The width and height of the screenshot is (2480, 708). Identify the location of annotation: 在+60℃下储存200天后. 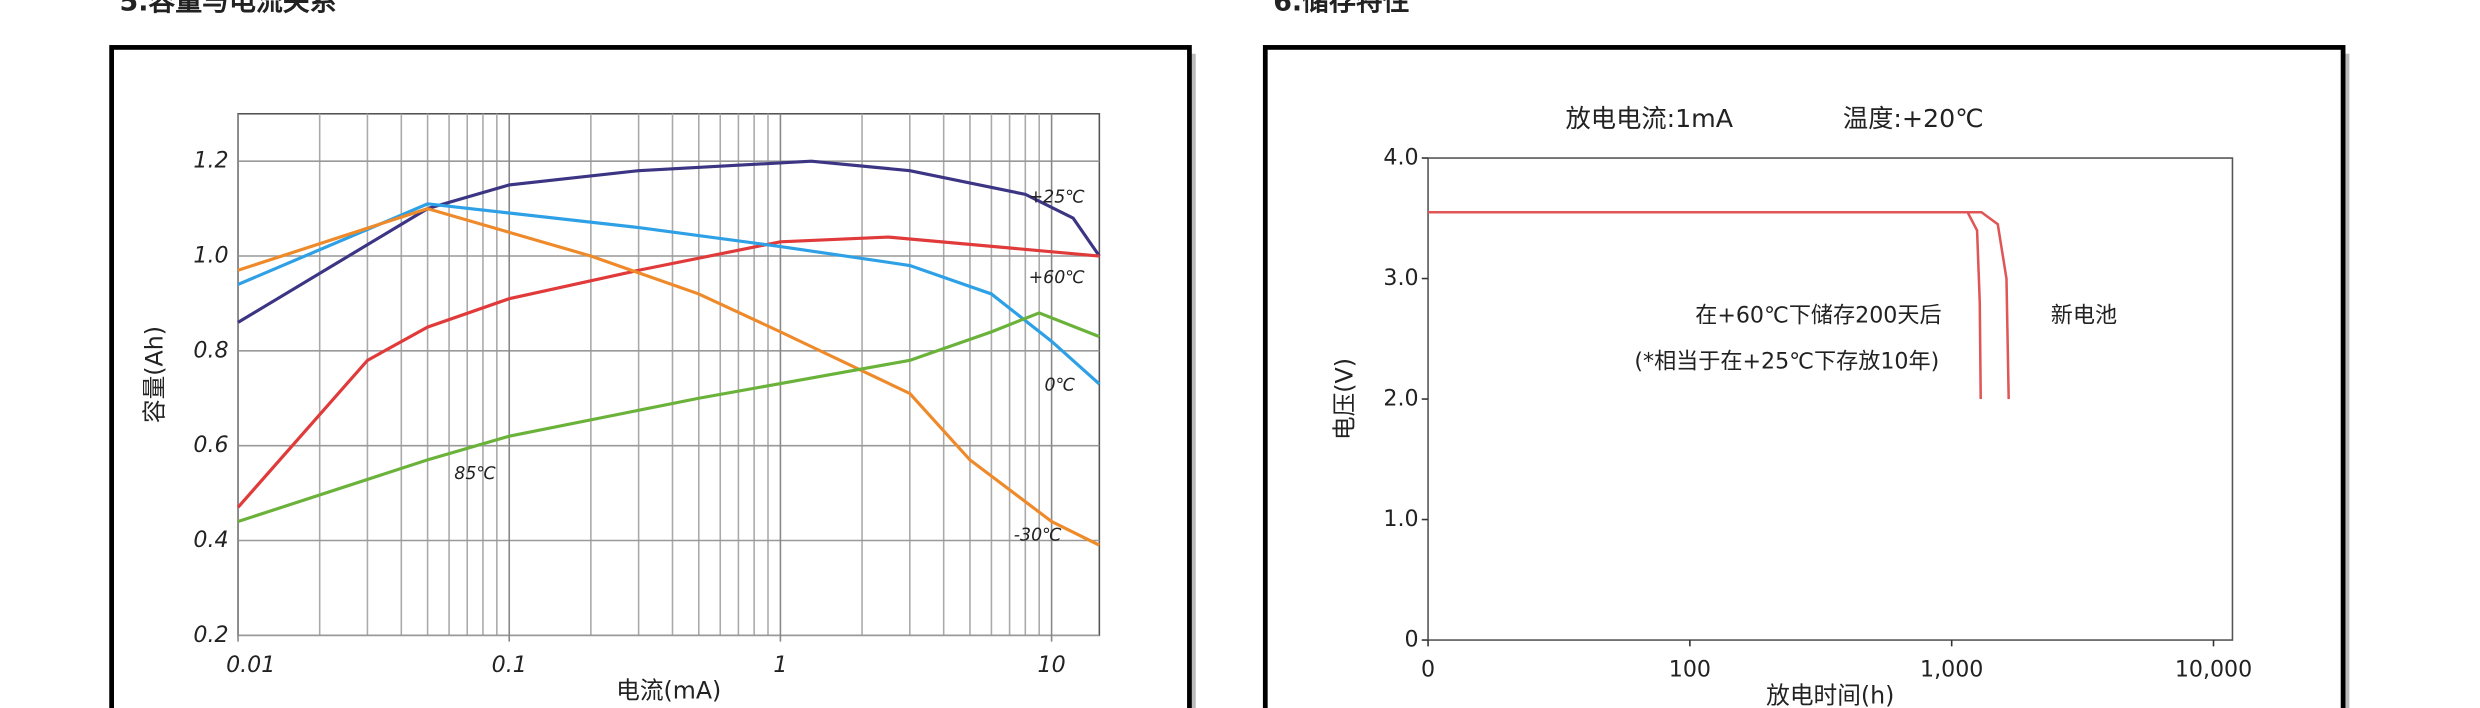
(1818, 316).